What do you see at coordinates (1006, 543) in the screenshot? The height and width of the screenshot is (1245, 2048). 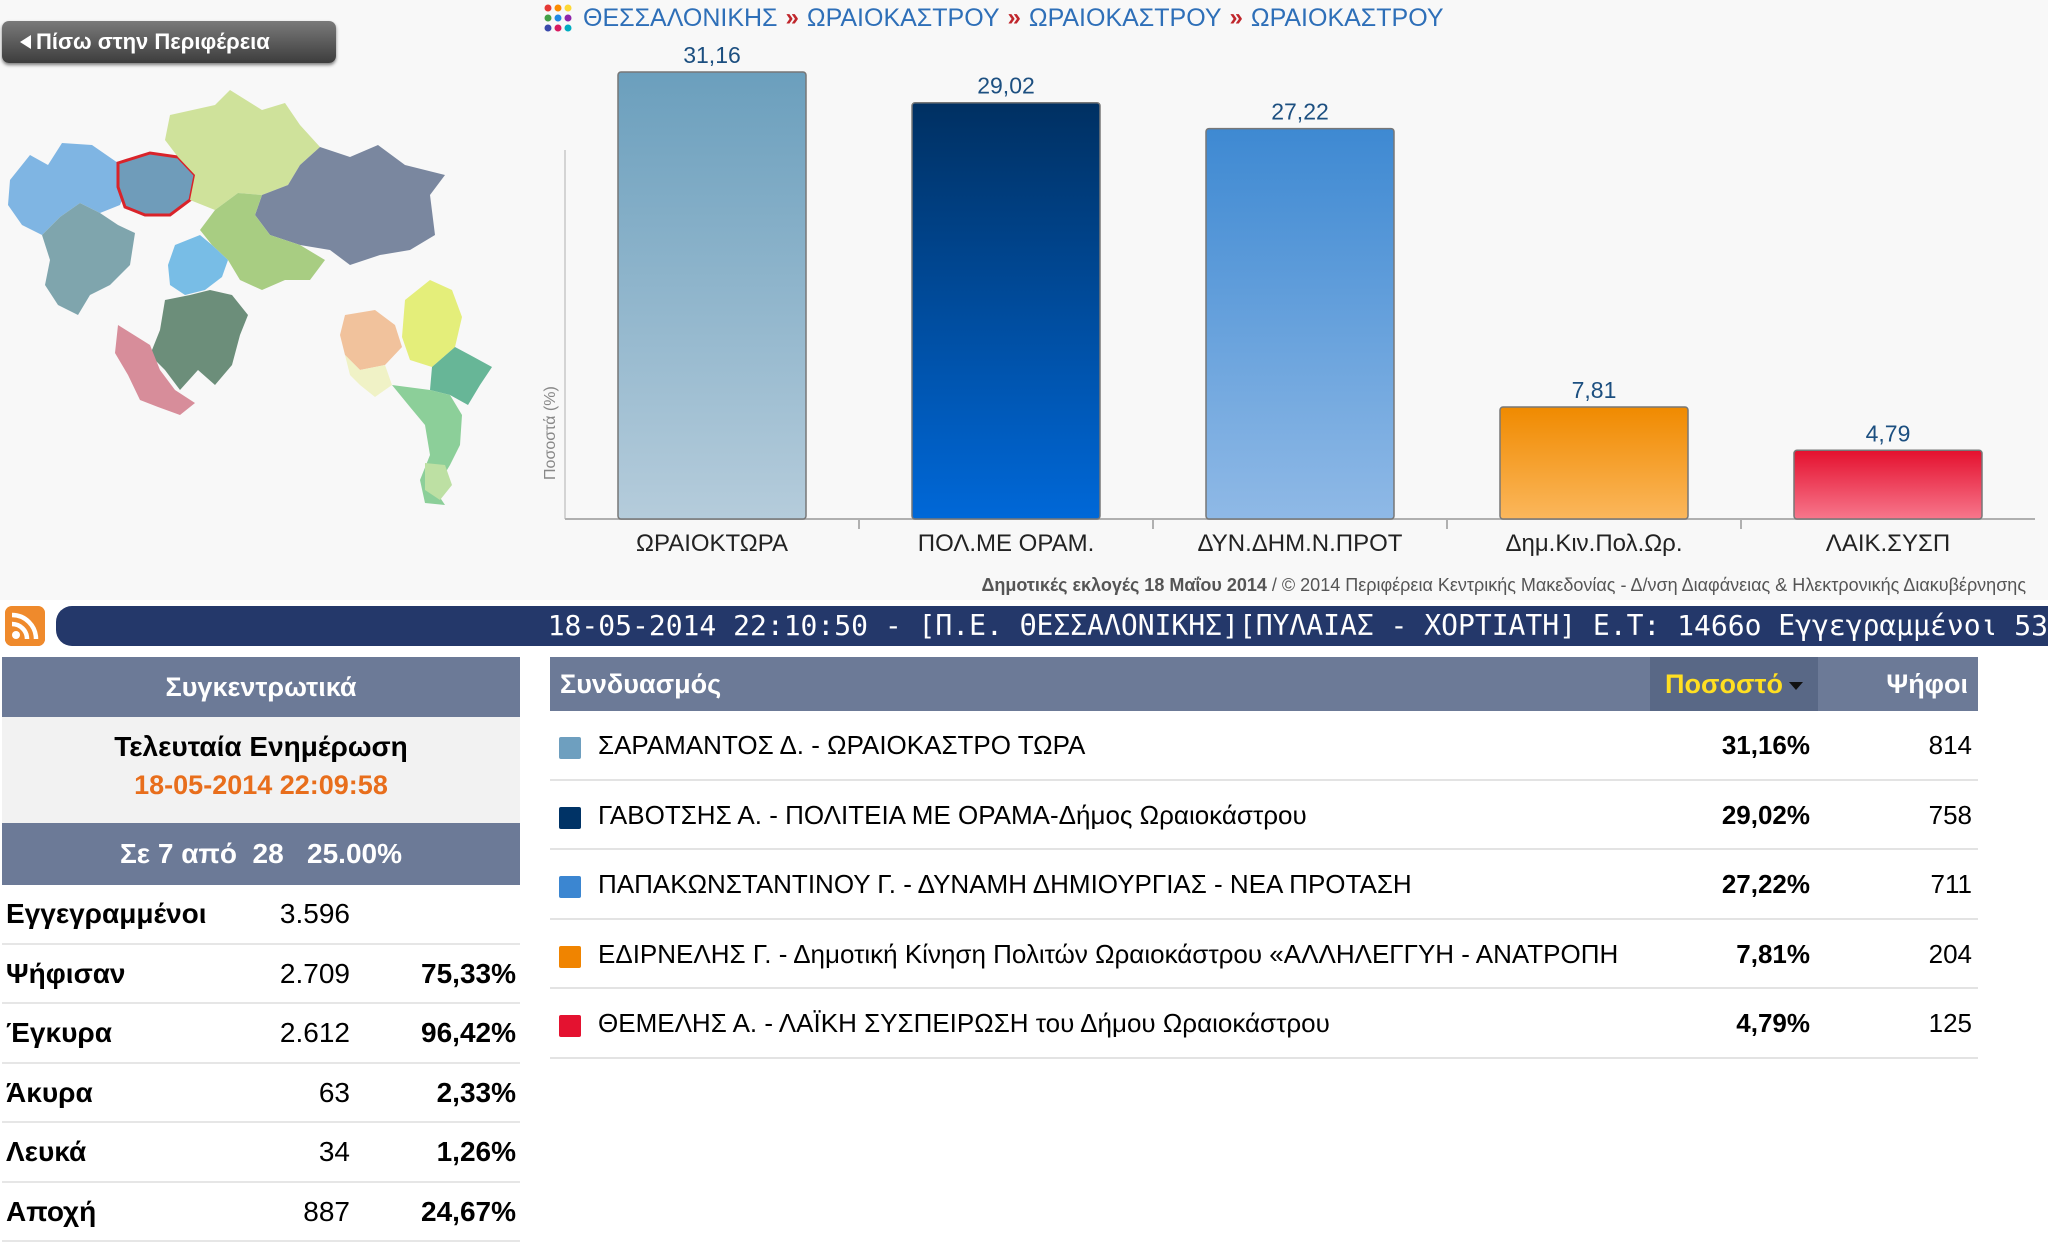 I see `x-tick-label: ΠΟΛ.ΜΕ ΟΡΑΜ.` at bounding box center [1006, 543].